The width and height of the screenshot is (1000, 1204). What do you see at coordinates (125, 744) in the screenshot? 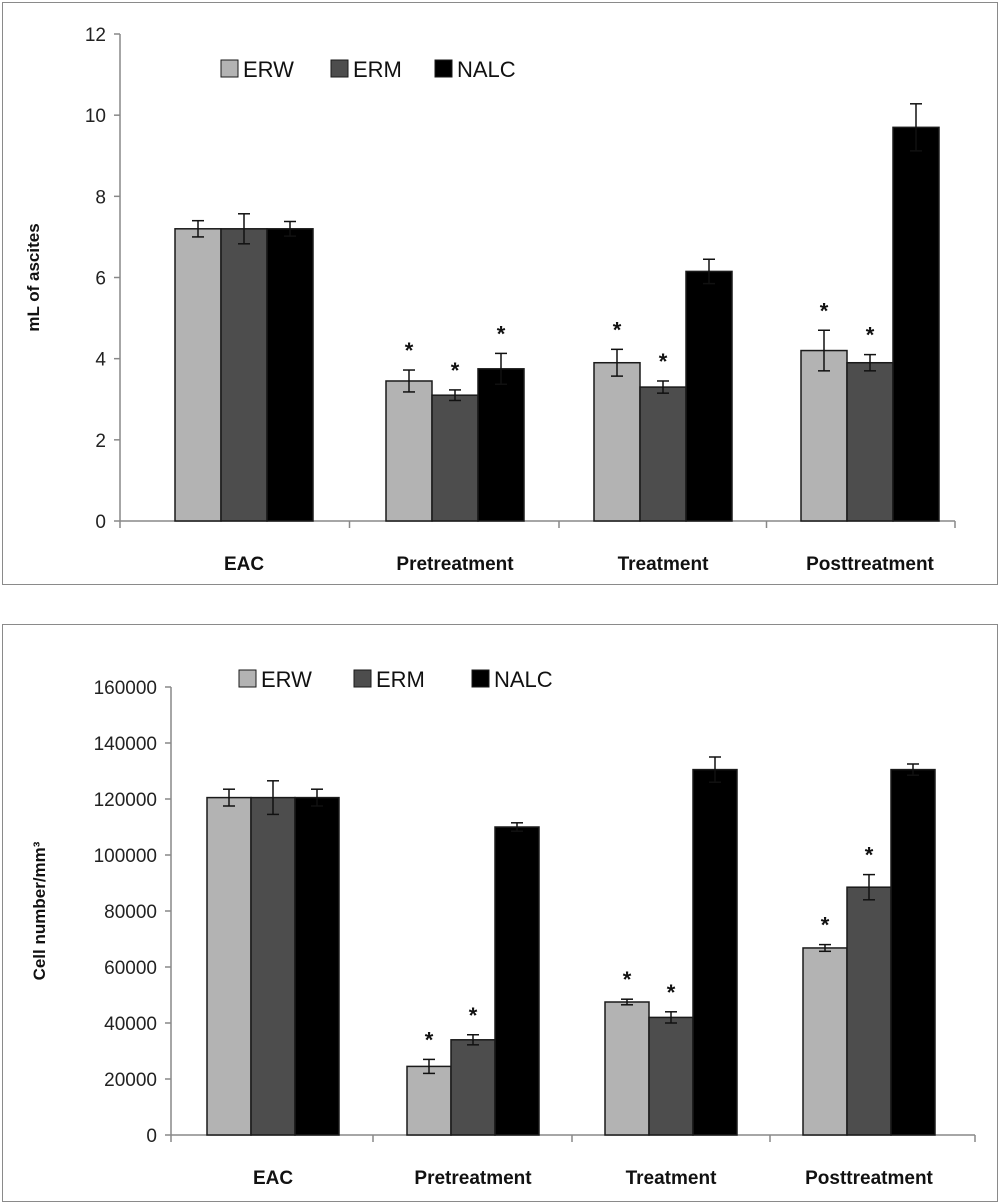
I see `y-tick-label: 140000` at bounding box center [125, 744].